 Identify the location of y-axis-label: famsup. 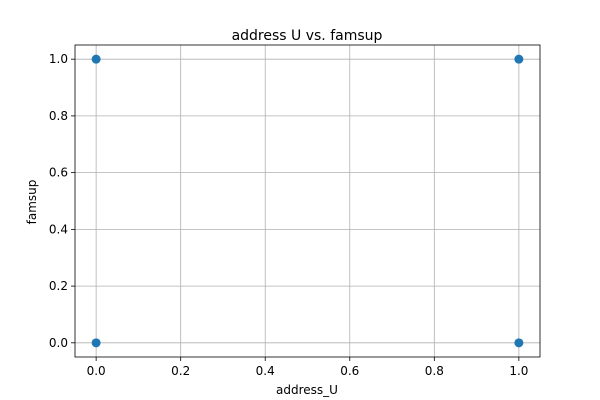
(32, 202).